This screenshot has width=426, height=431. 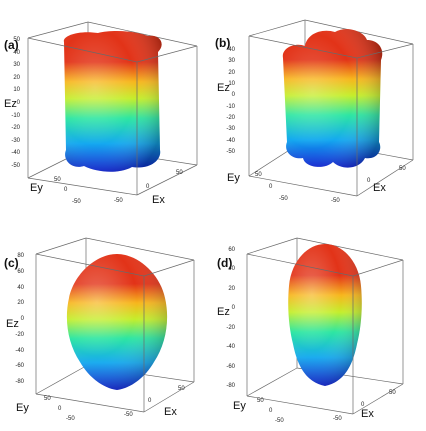 What do you see at coordinates (76, 202) in the screenshot?
I see `ey-tick-a-2: -50` at bounding box center [76, 202].